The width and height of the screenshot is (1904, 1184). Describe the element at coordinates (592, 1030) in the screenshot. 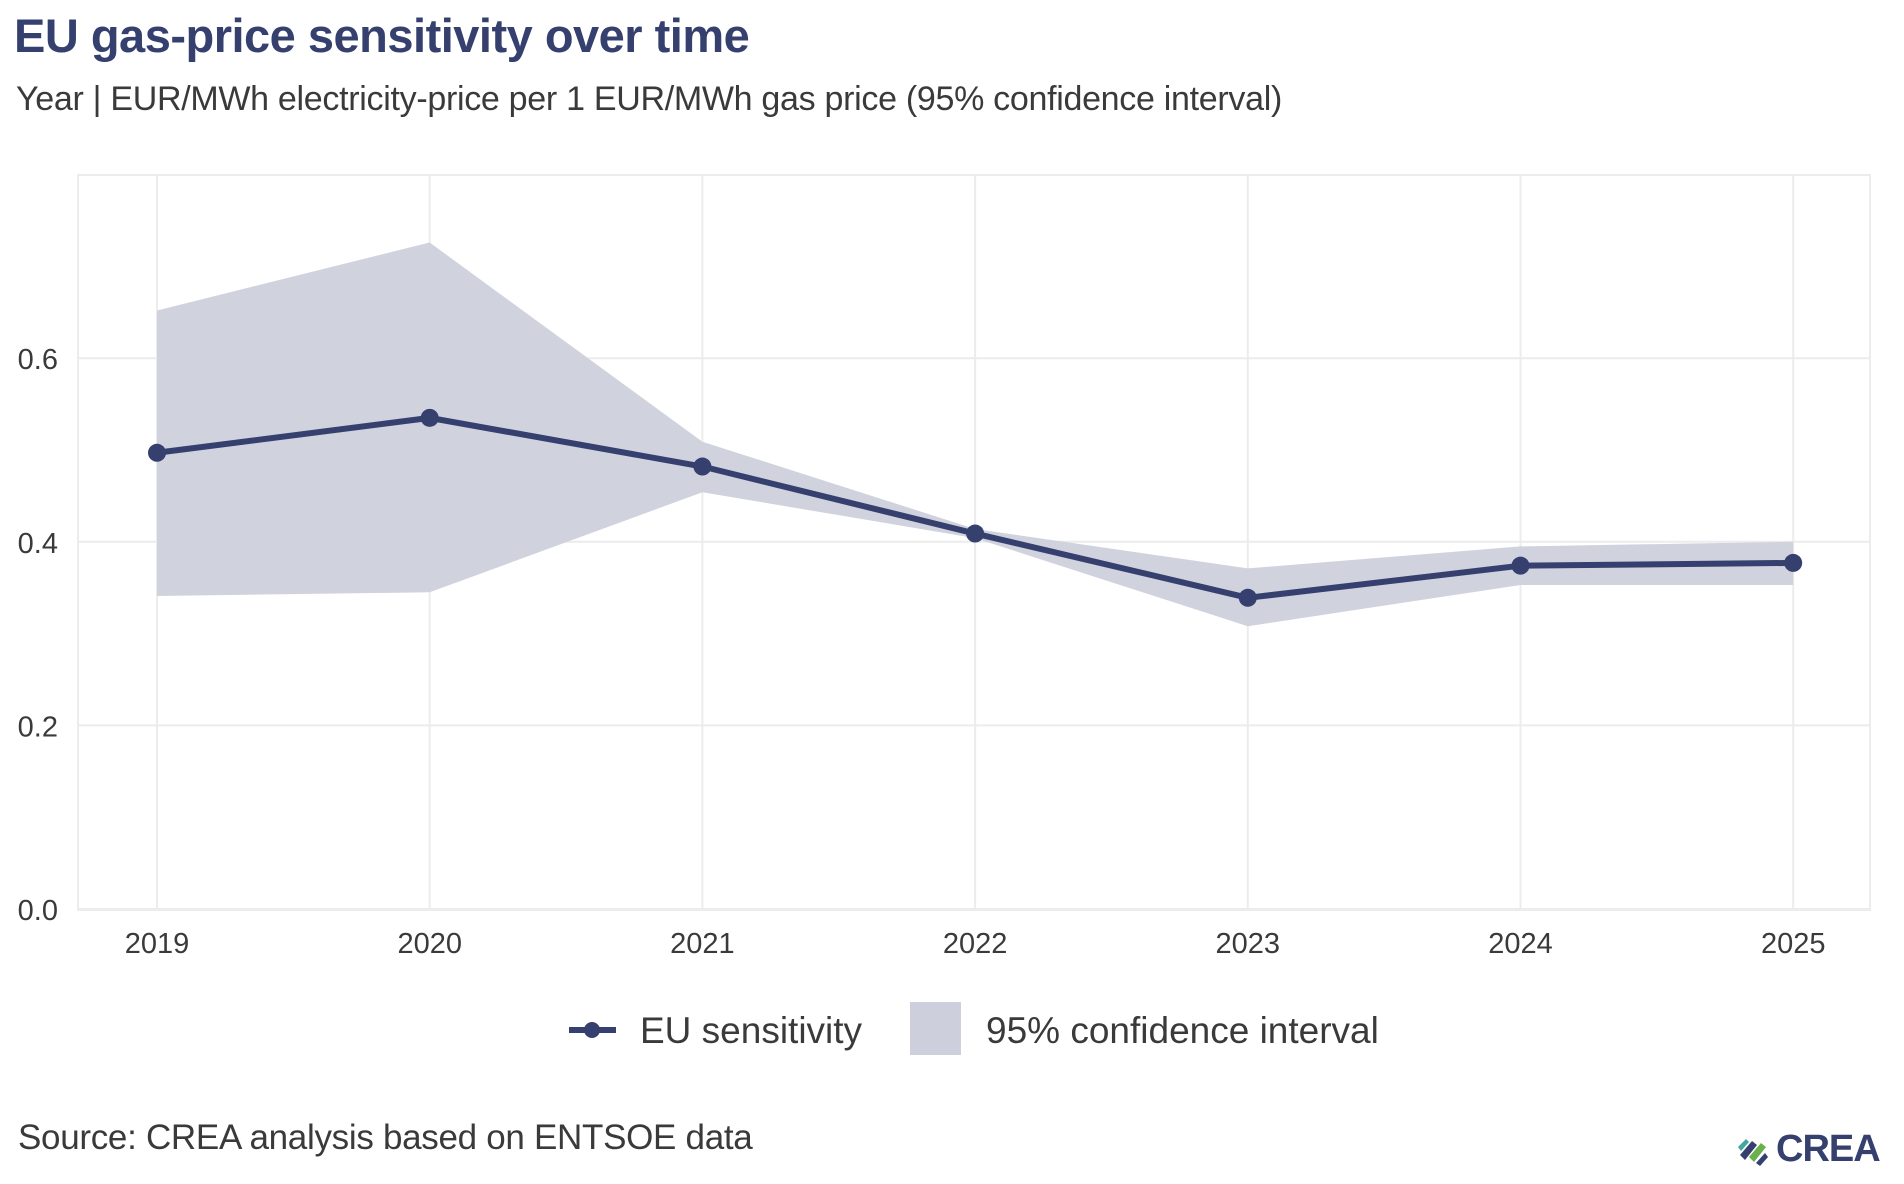

I see `legend-marker-swatch` at that location.